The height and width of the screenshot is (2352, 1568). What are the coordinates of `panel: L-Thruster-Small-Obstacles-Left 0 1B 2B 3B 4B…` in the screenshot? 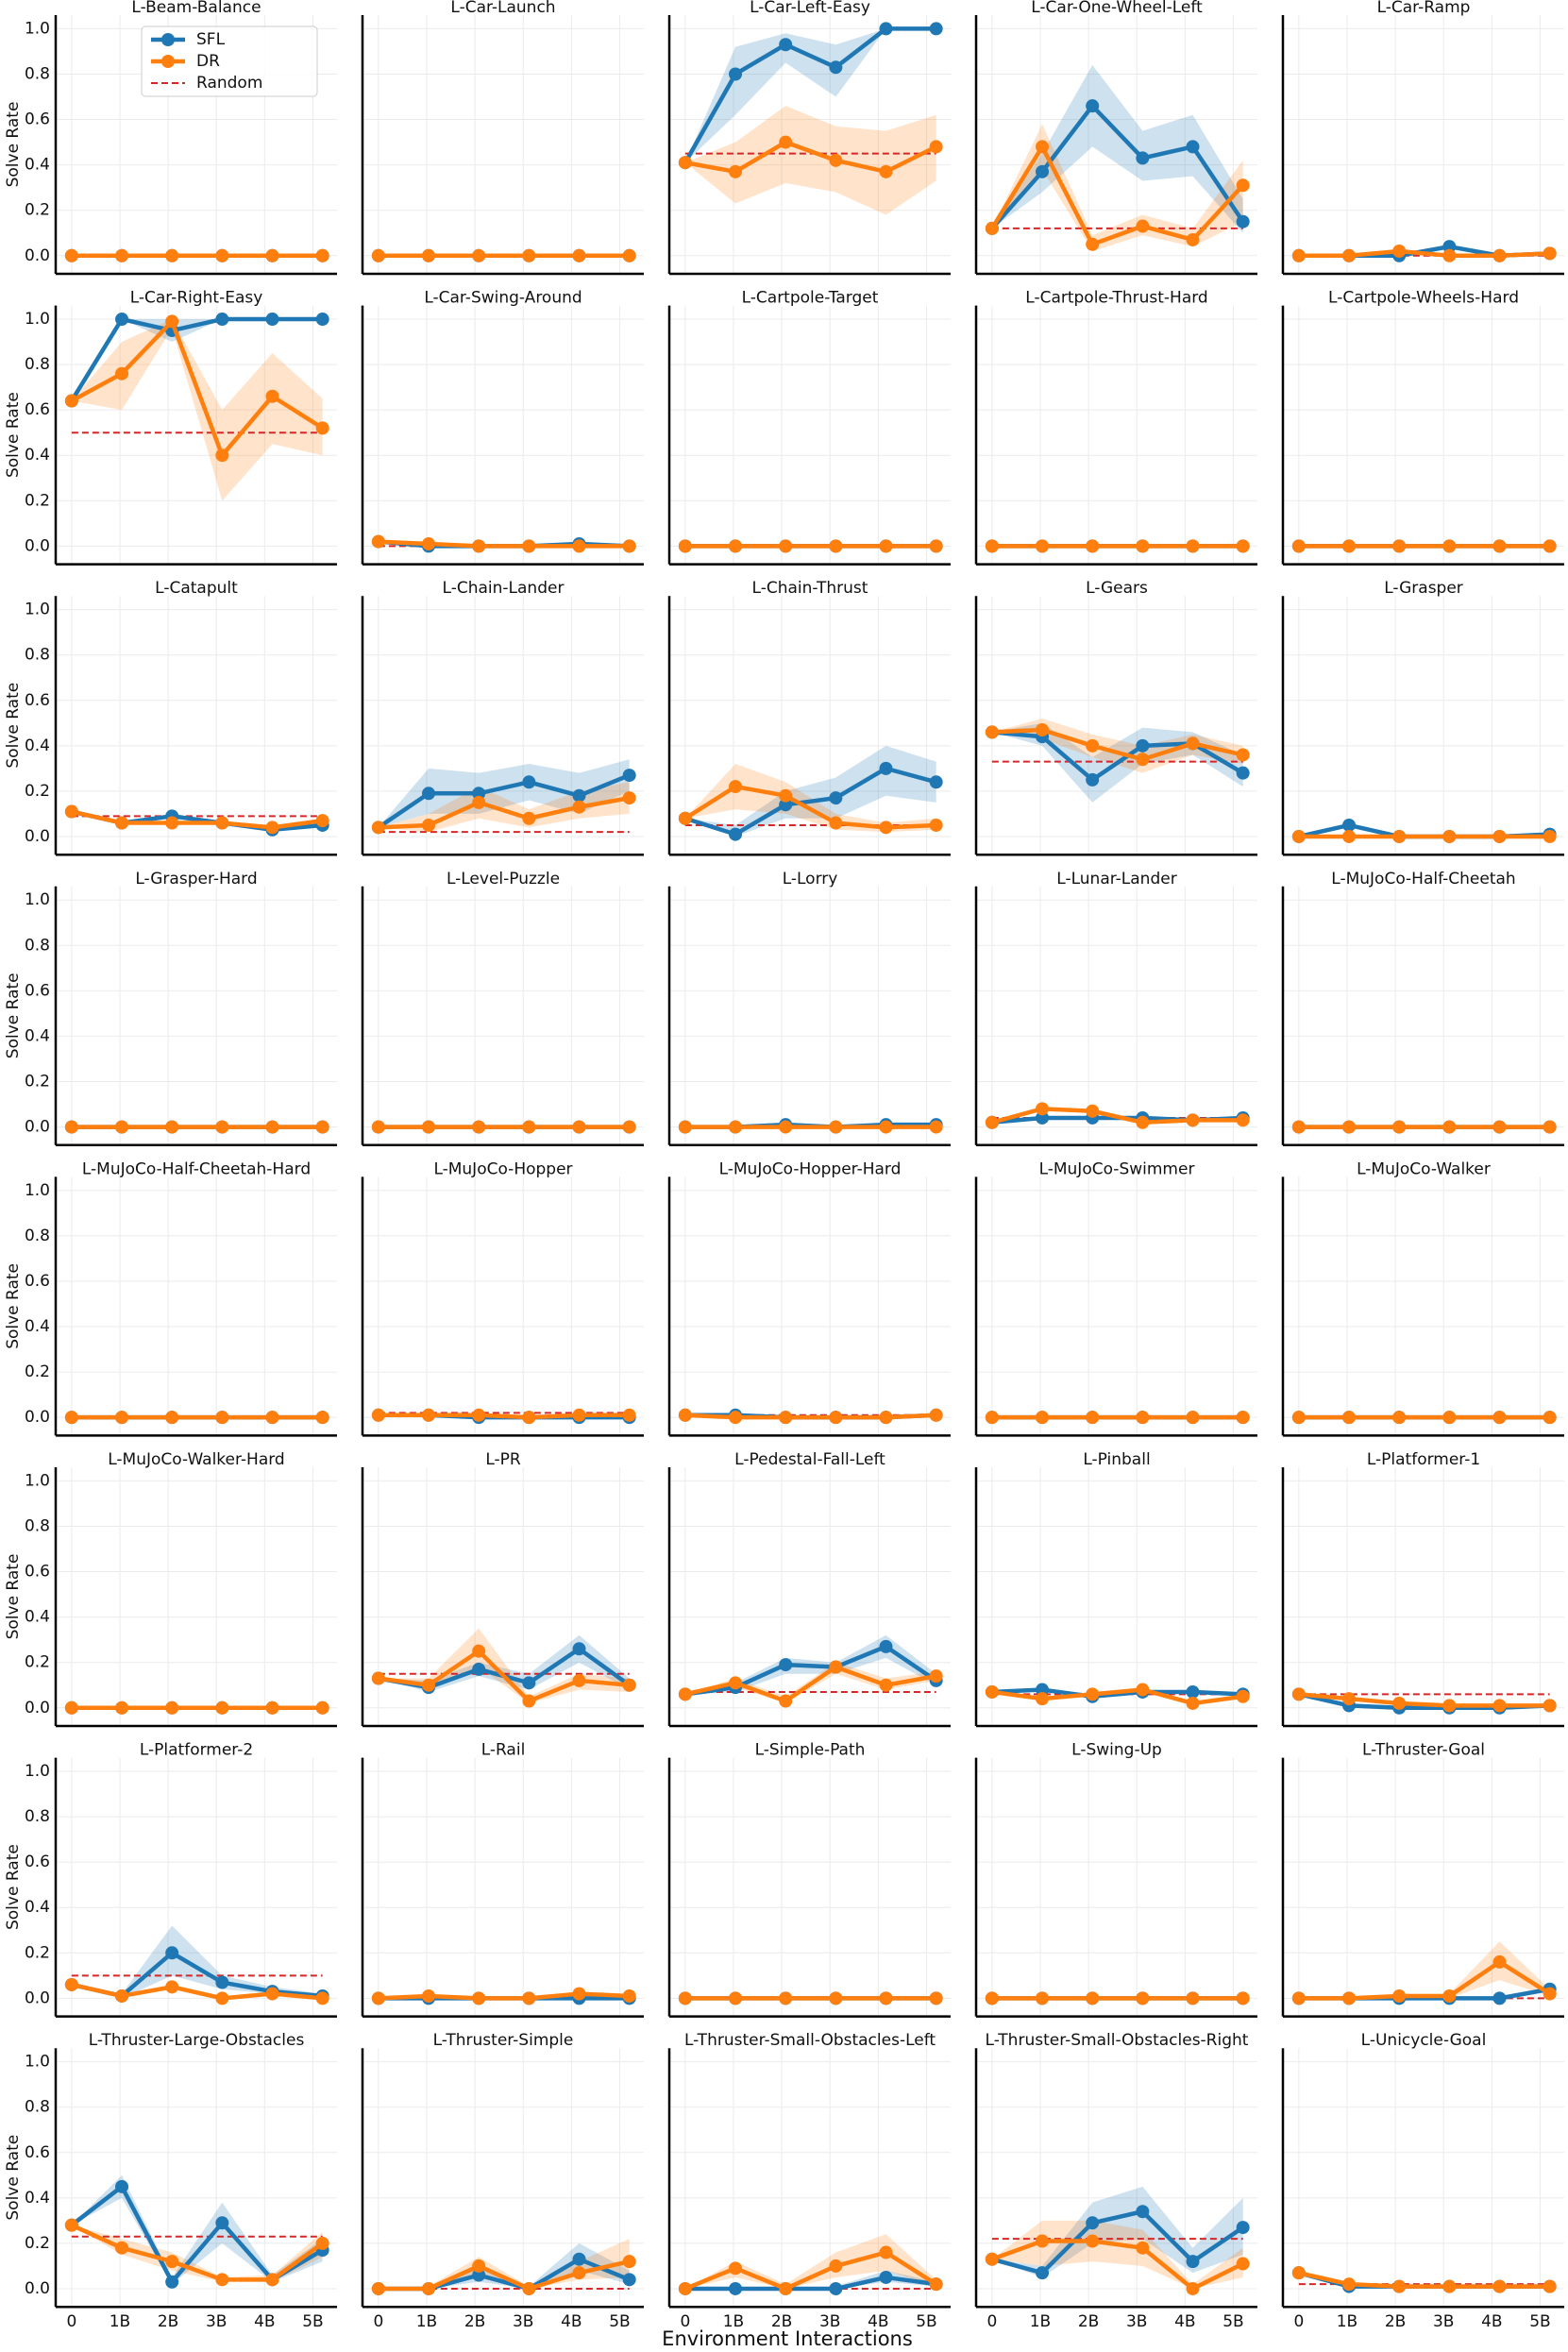 It's located at (809, 2181).